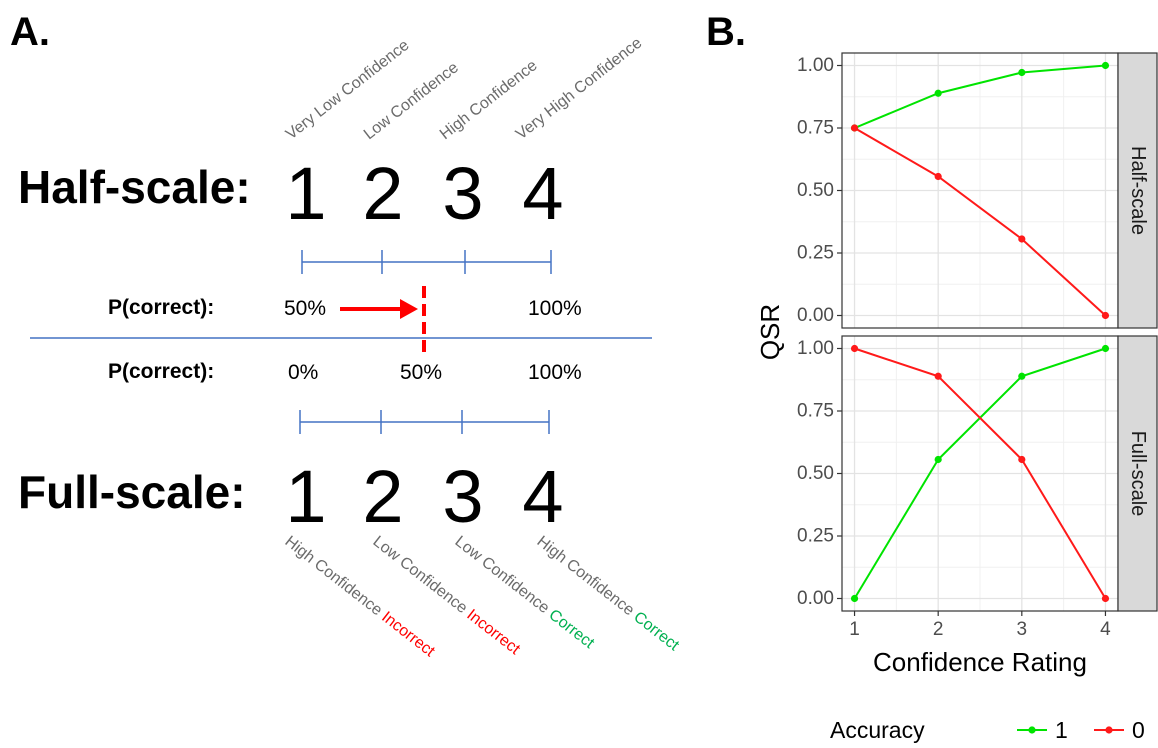 The width and height of the screenshot is (1158, 748). I want to click on half-p-correct-label: P(correct):, so click(161, 307).